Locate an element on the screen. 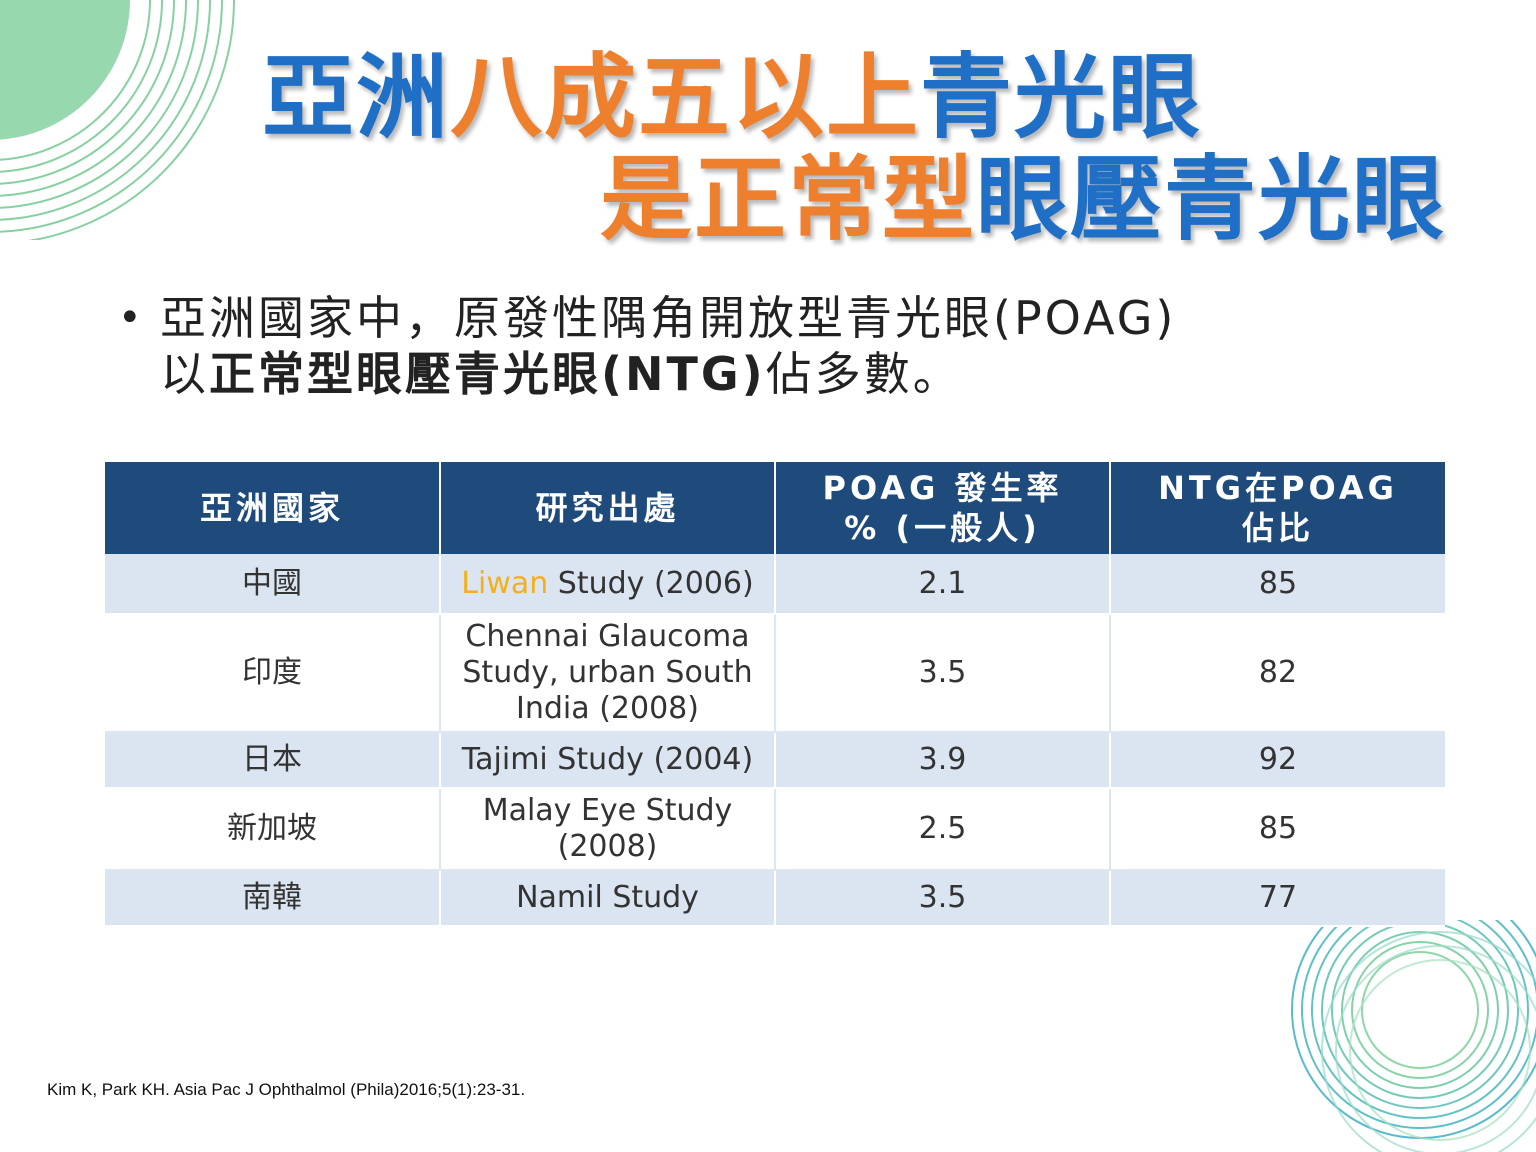 The height and width of the screenshot is (1152, 1536). bullet-line-1: 亞洲國家中，原發性隅角開放型青光眼(POAG) is located at coordinates (668, 318).